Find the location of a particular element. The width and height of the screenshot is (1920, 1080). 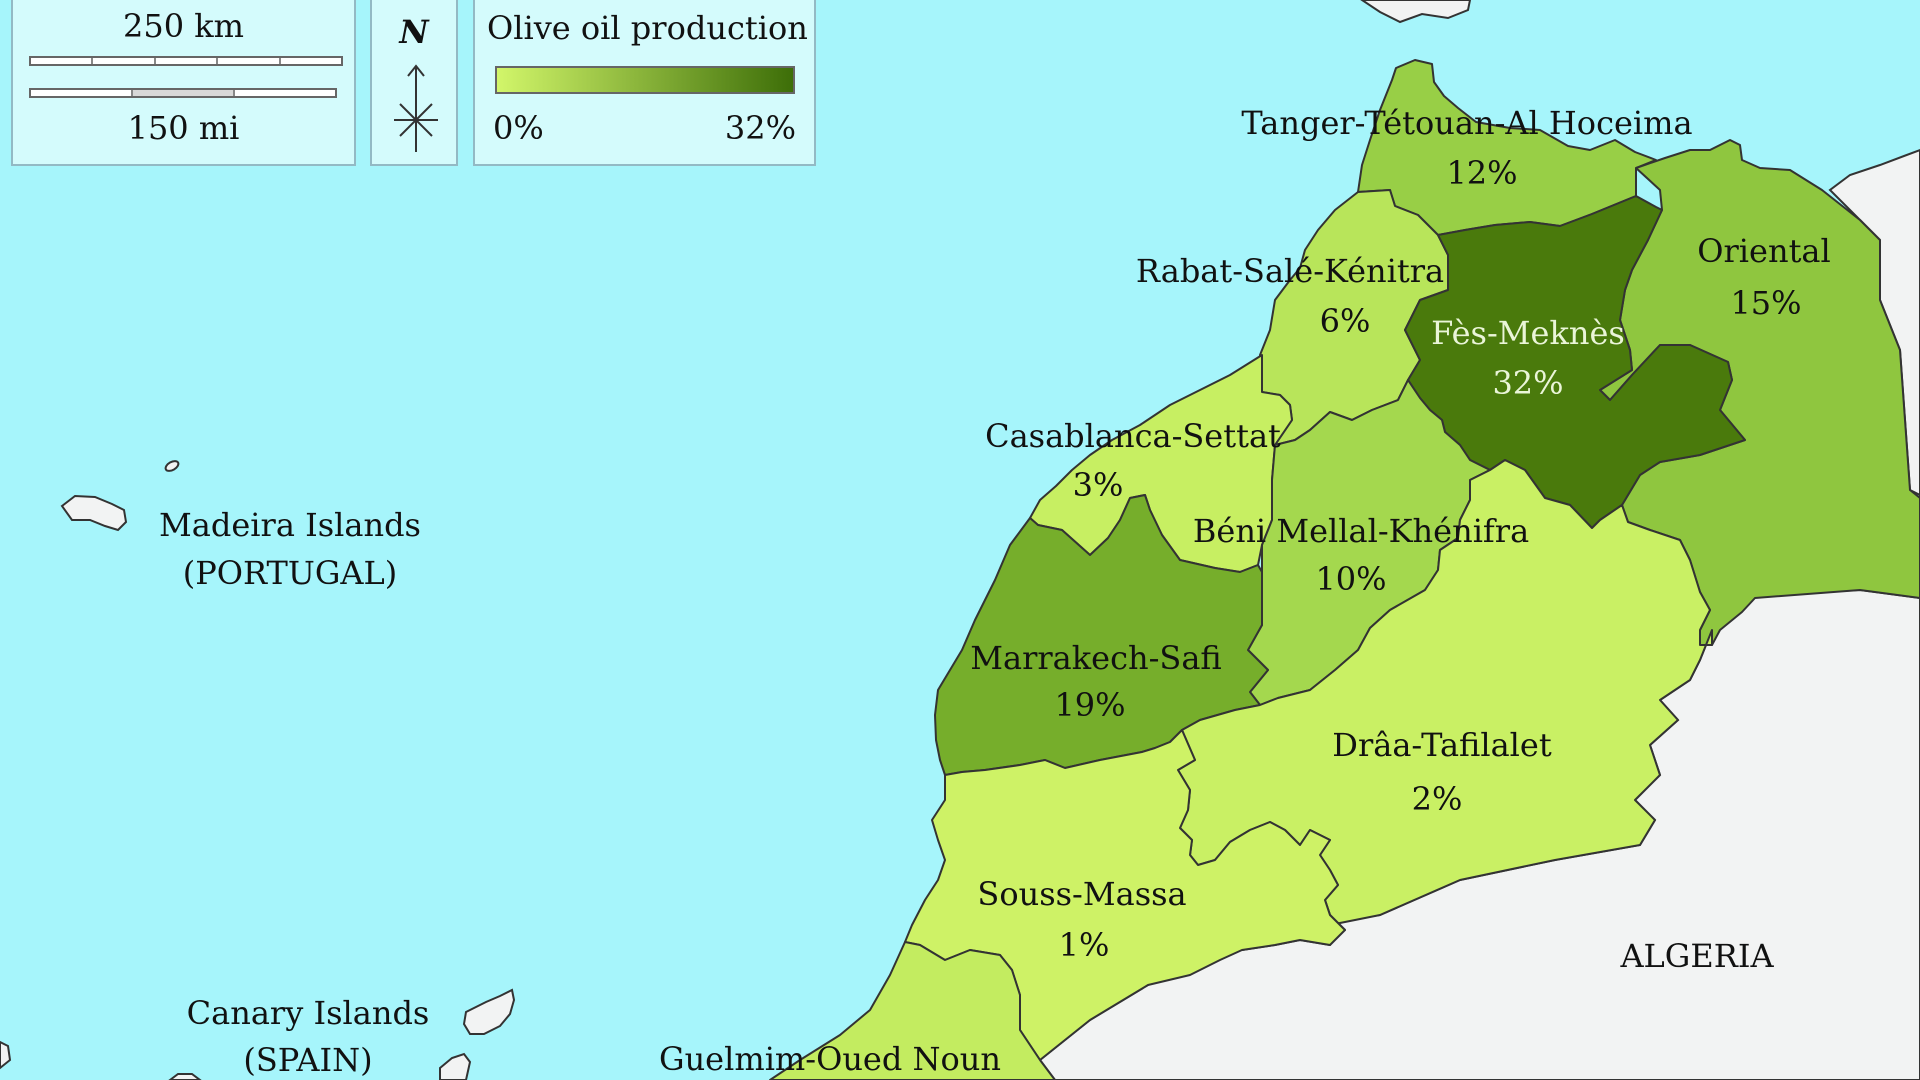

north-label: N is located at coordinates (414, 32).